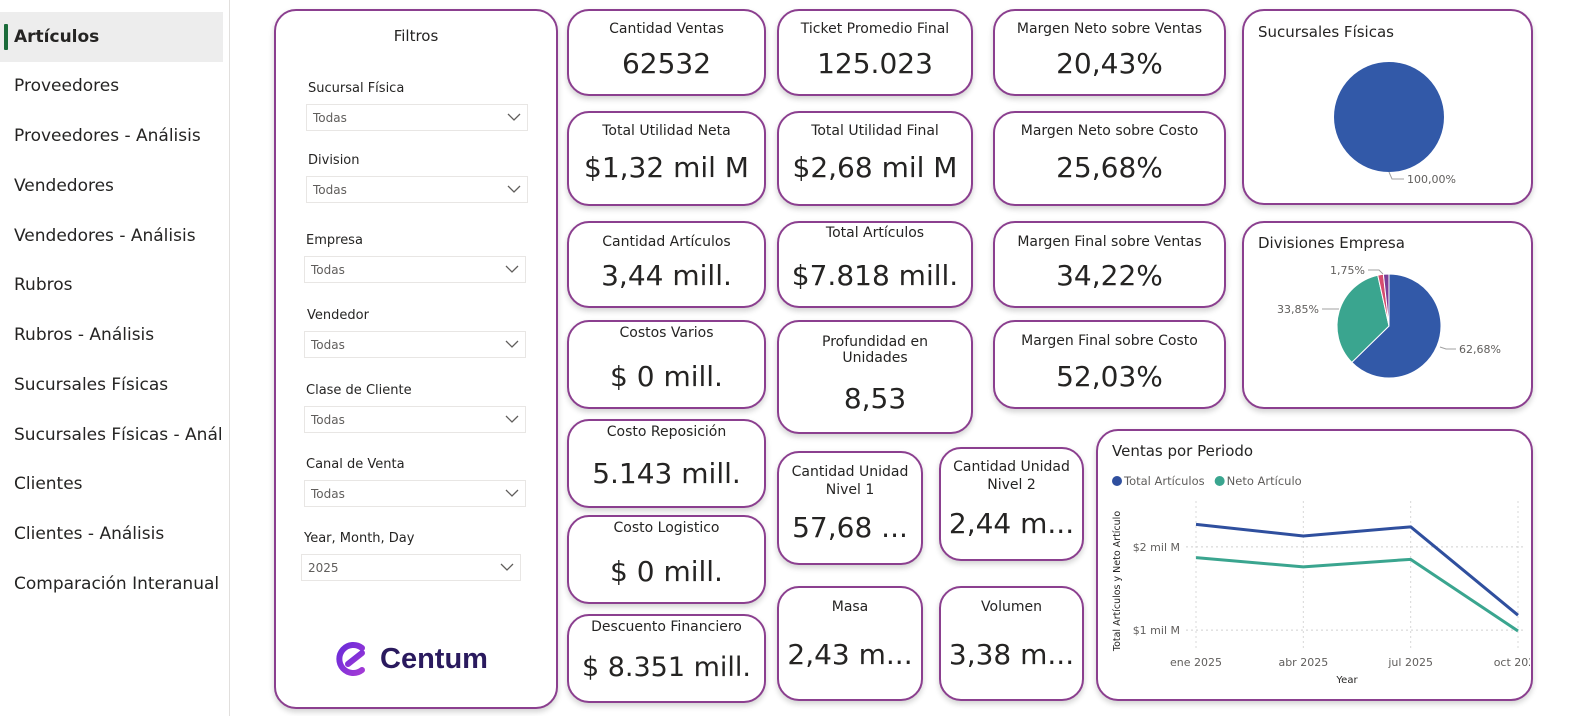 The image size is (1574, 716). I want to click on pie-slice-label: 1,75%, so click(1347, 270).